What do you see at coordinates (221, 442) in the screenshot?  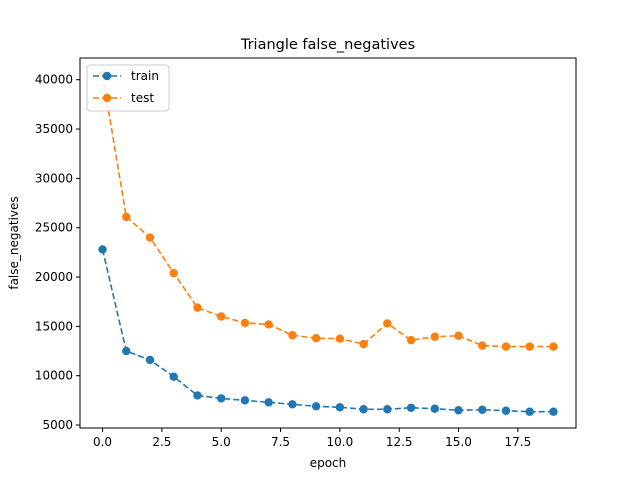 I see `x-tick-label: 5.0` at bounding box center [221, 442].